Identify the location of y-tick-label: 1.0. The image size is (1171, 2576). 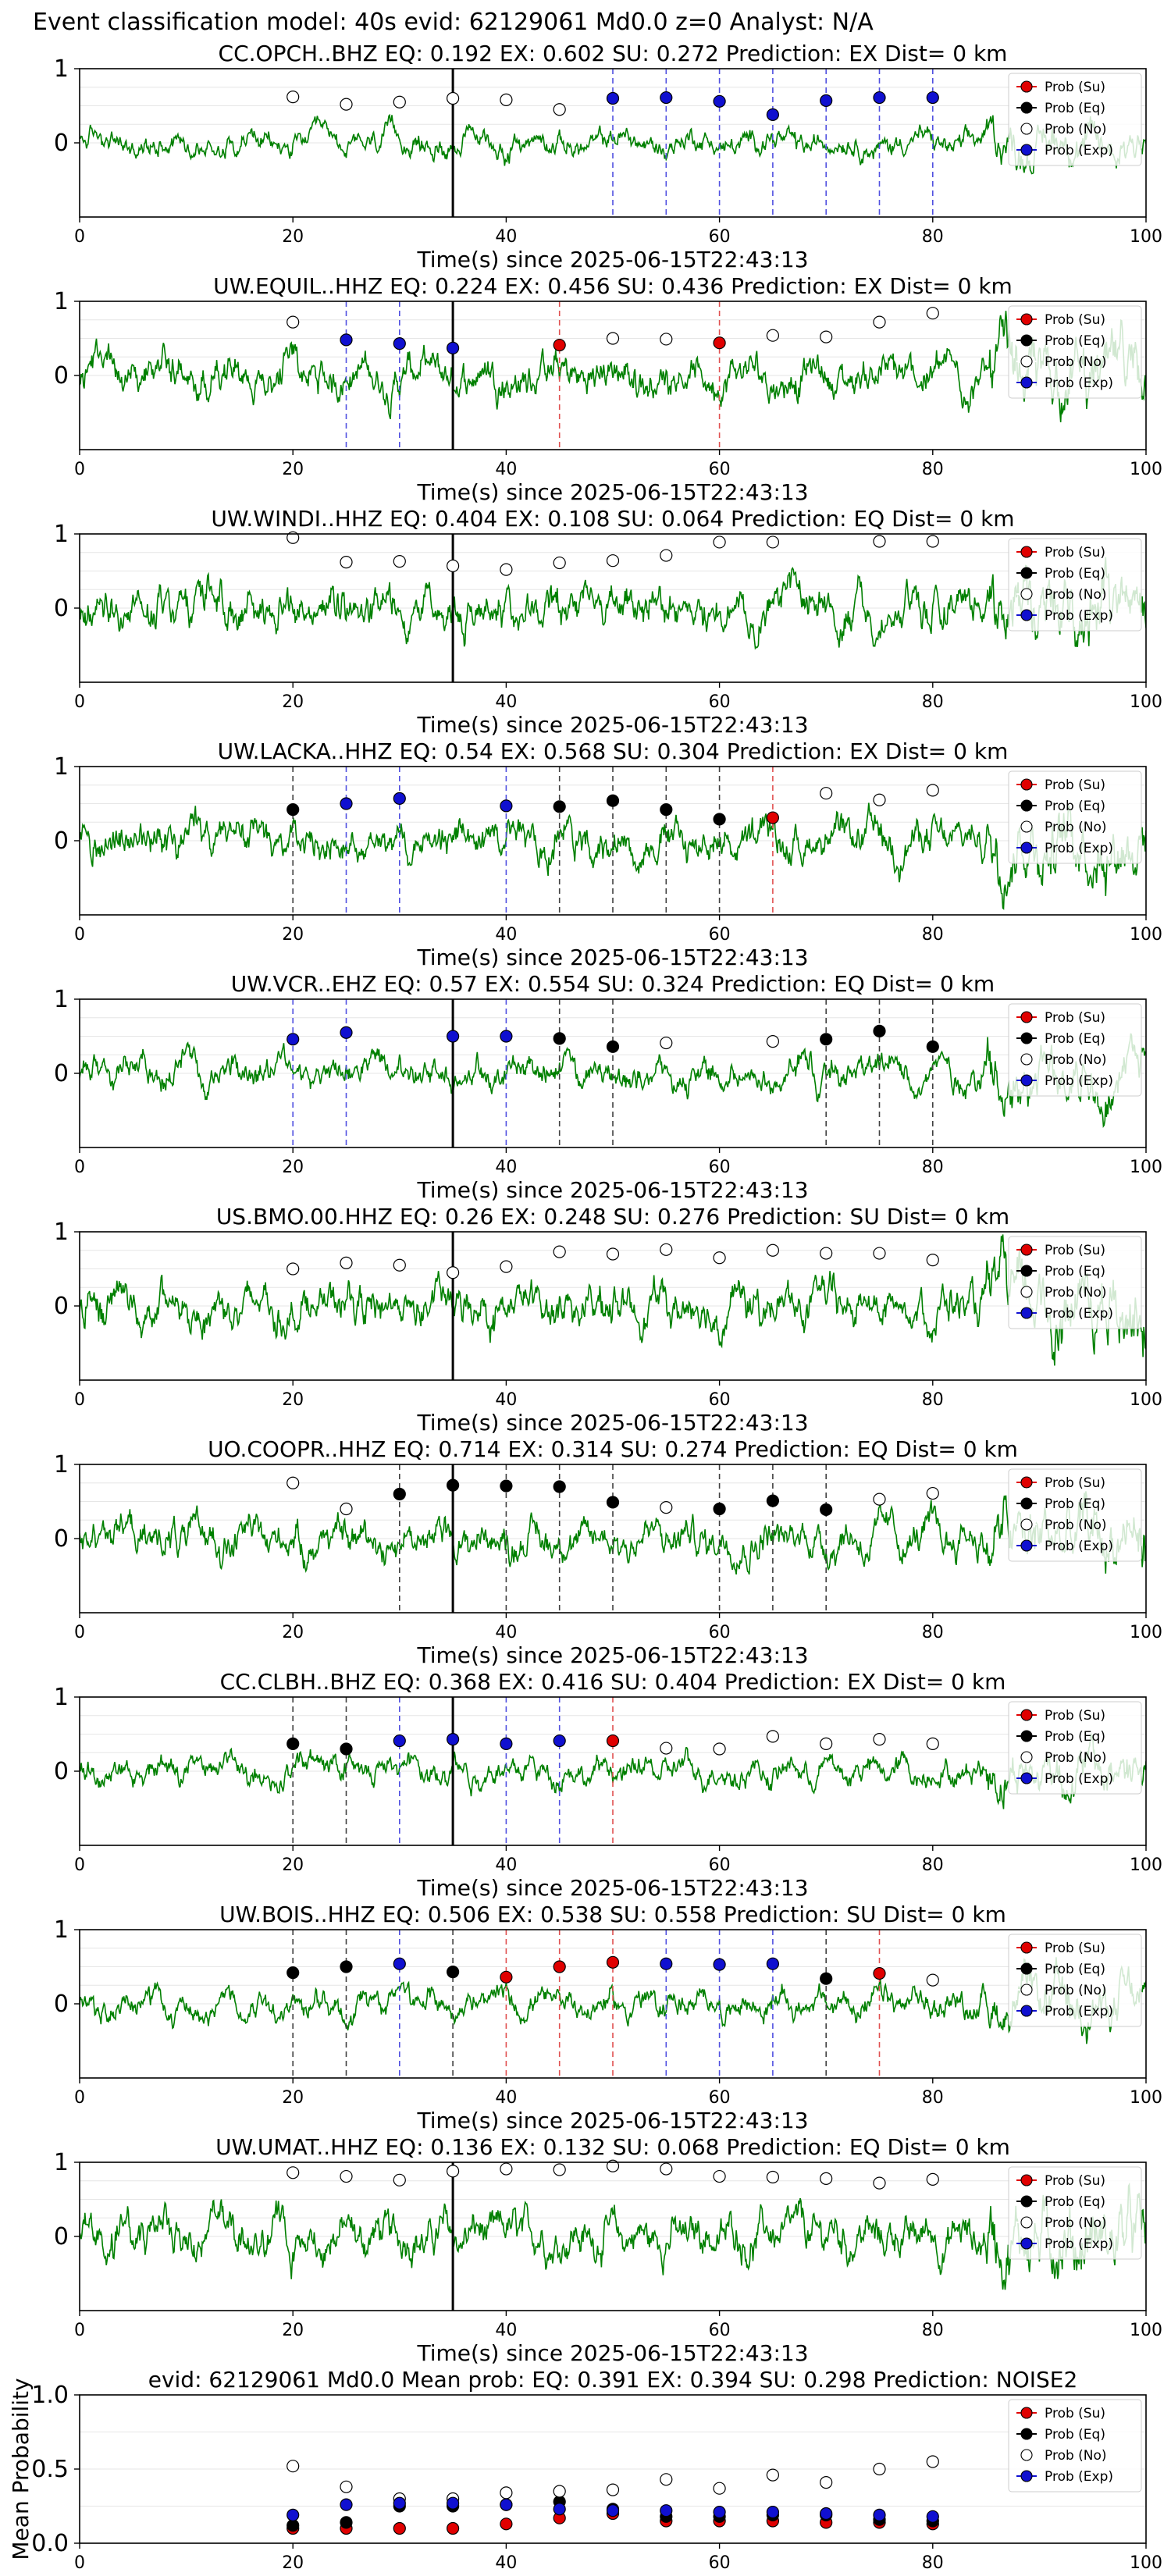
(50, 2395).